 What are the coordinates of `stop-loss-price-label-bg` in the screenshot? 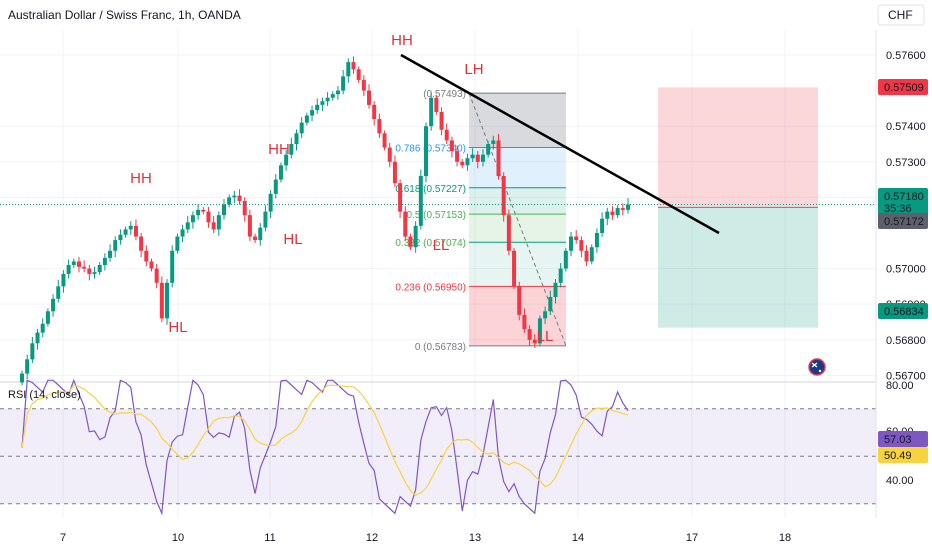 It's located at (903, 87).